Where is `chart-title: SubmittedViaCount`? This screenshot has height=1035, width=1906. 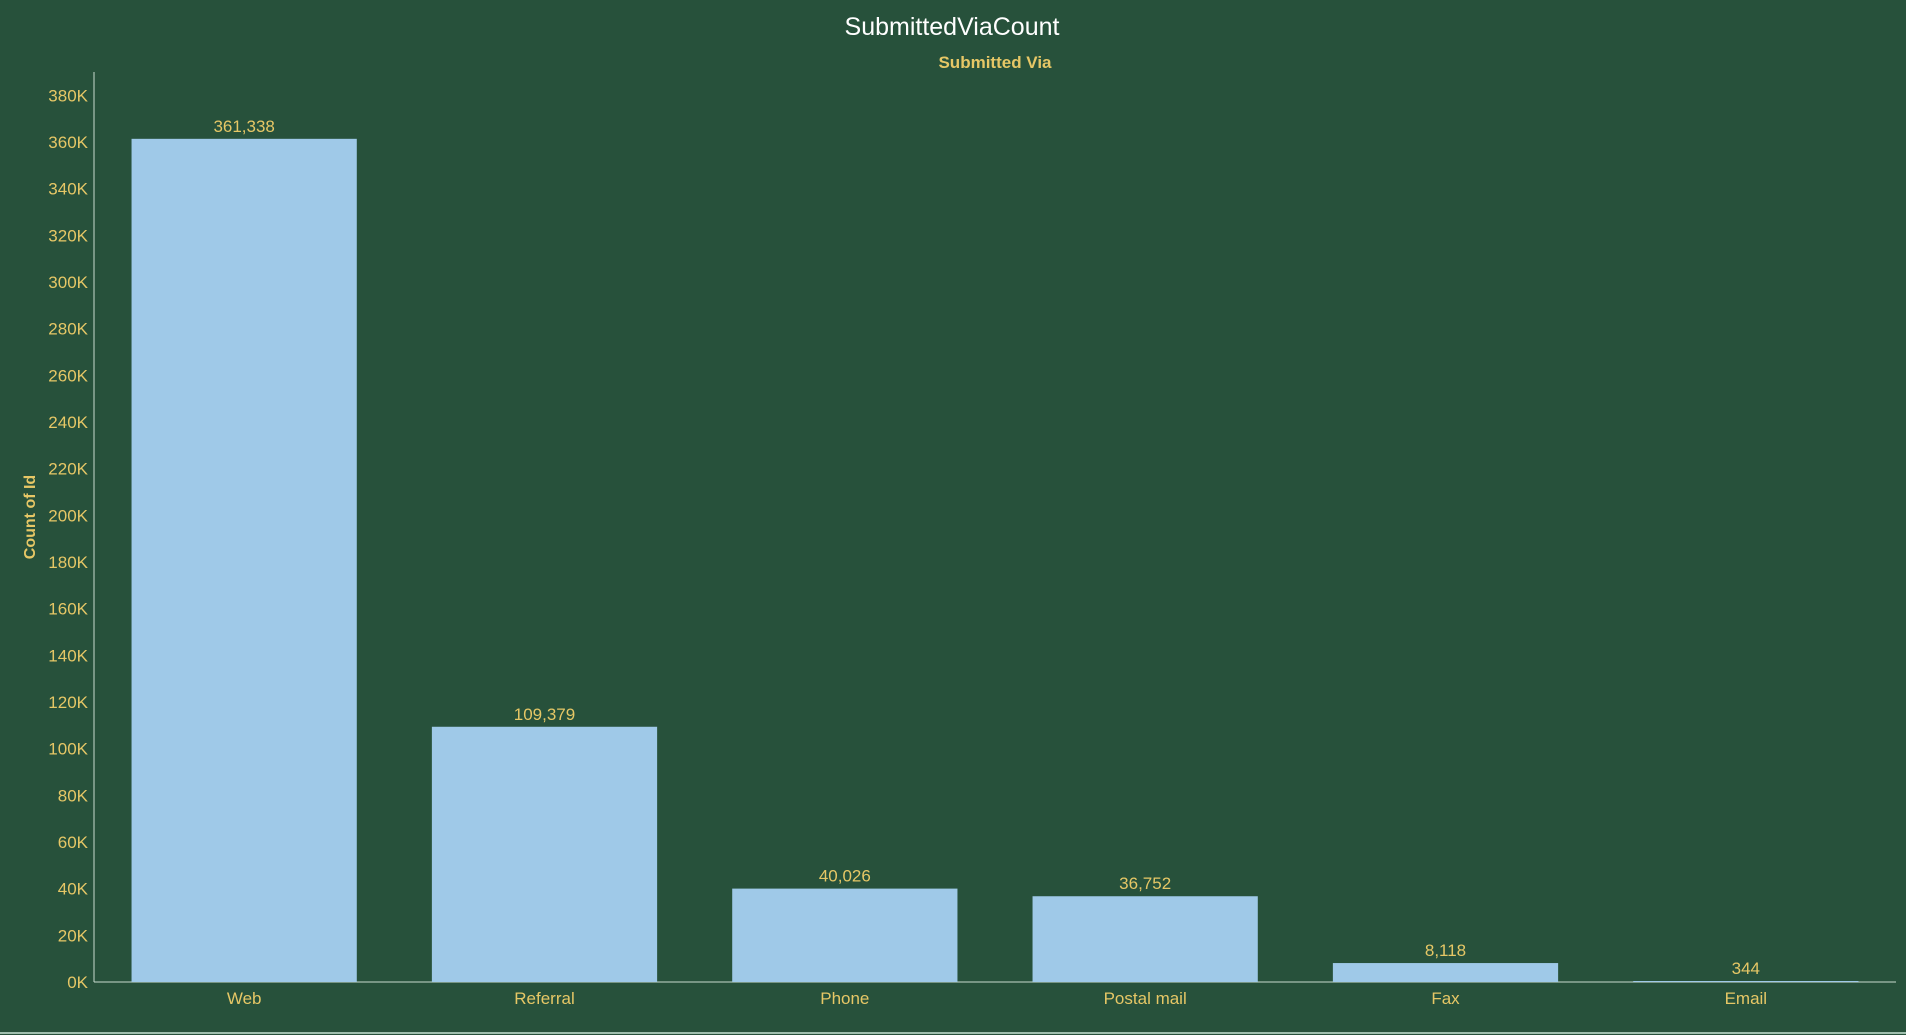
chart-title: SubmittedViaCount is located at coordinates (952, 27).